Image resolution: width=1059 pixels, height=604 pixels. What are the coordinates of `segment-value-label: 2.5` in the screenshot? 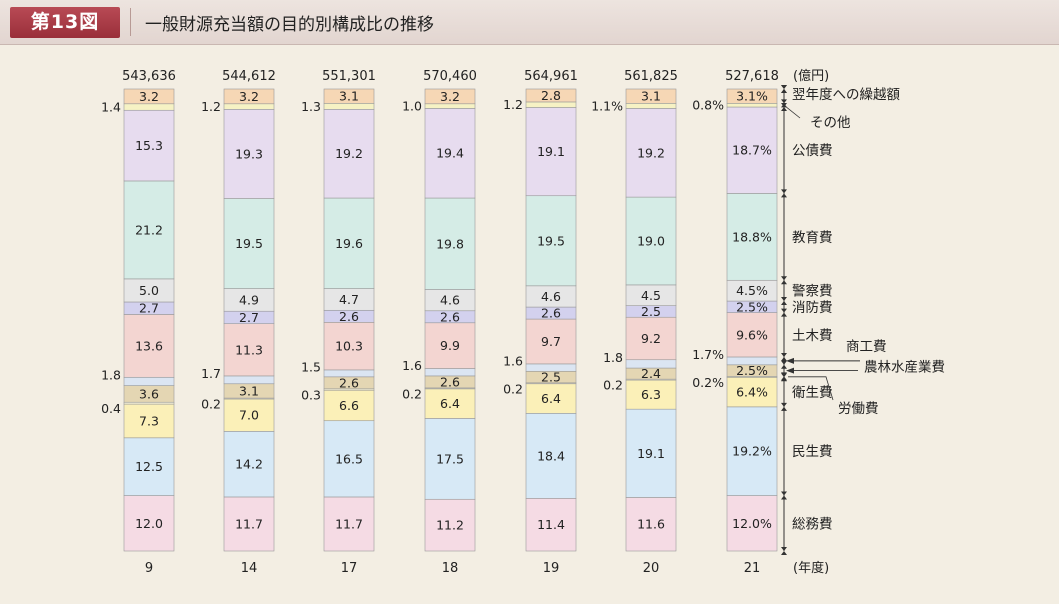 It's located at (651, 311).